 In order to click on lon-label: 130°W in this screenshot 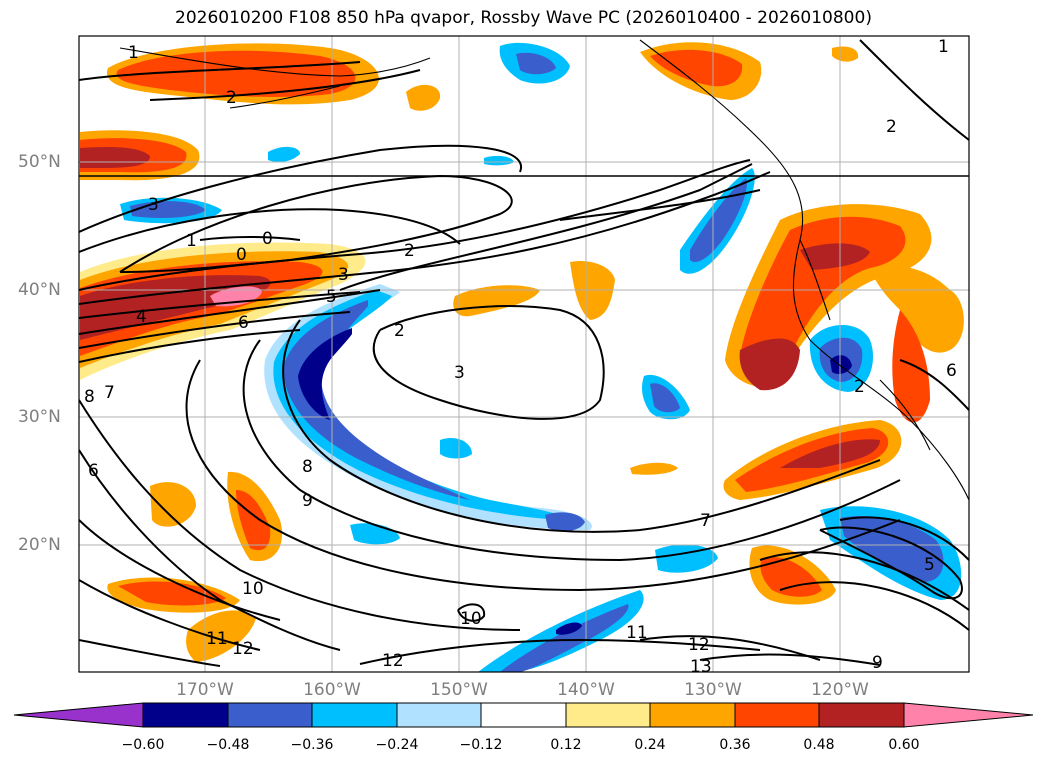, I will do `click(713, 690)`.